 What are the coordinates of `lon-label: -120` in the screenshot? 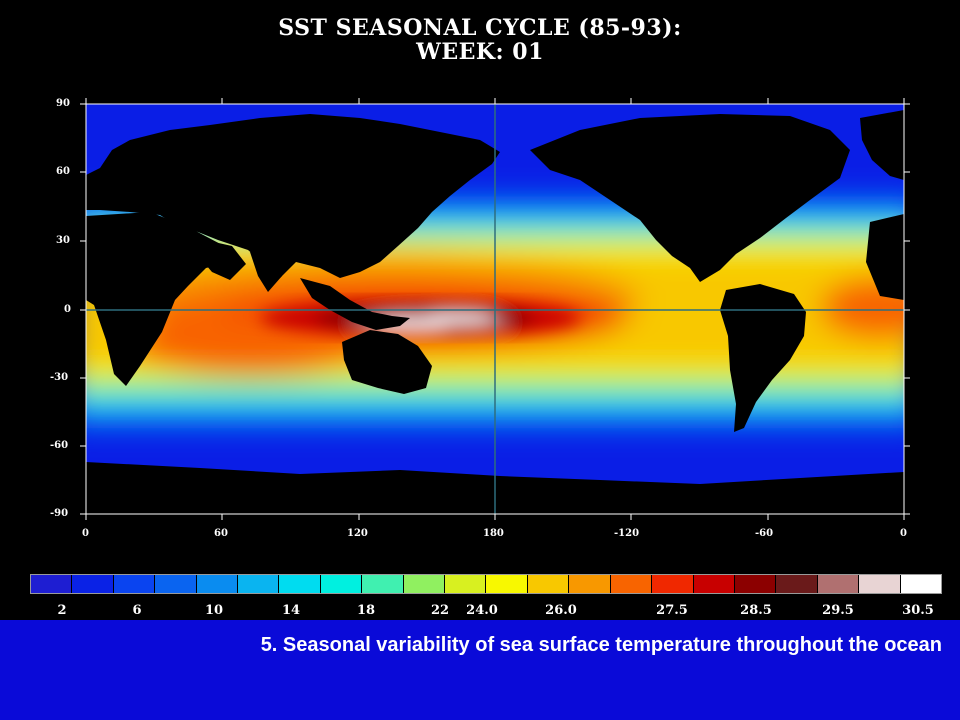 It's located at (627, 533).